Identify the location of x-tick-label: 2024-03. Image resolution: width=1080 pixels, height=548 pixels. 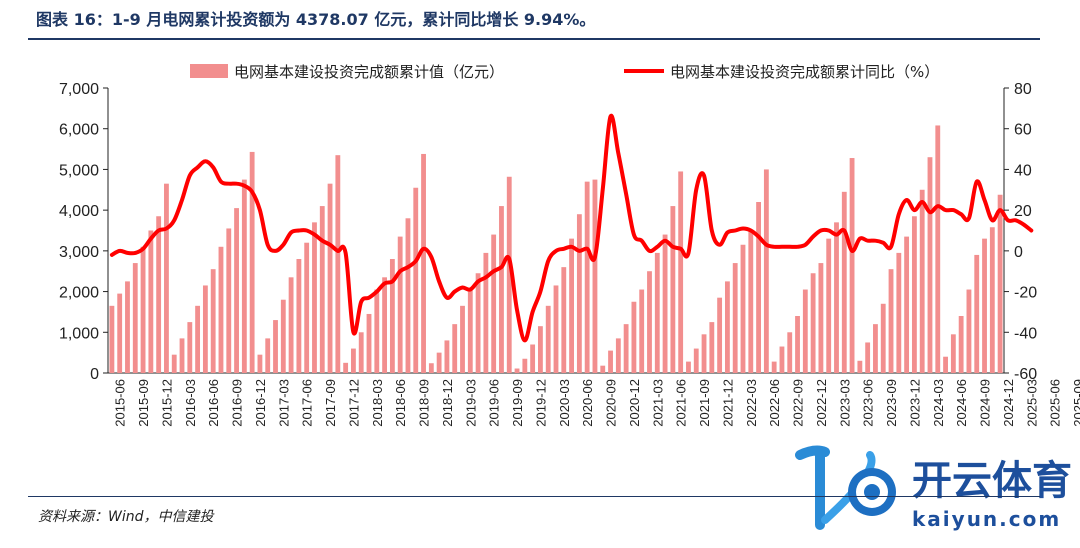
(938, 403).